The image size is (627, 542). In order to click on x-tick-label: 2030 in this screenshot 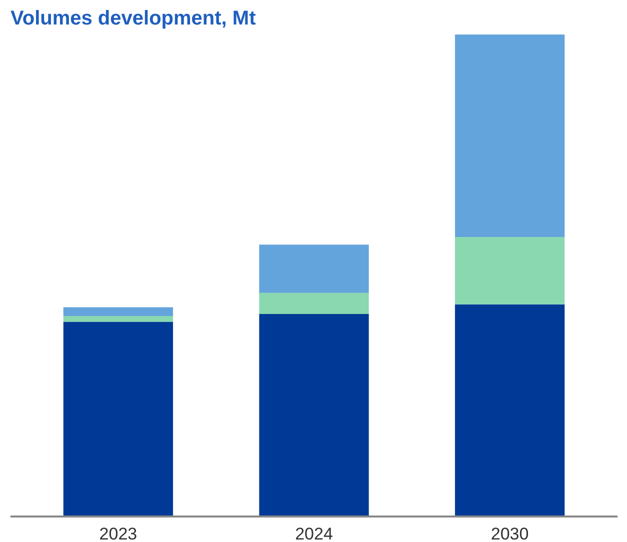, I will do `click(509, 533)`.